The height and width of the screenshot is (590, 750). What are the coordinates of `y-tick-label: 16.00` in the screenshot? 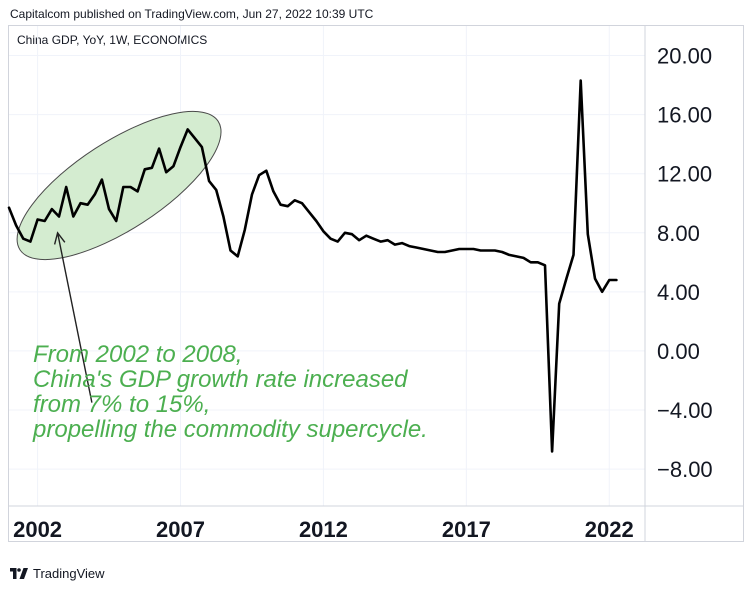 It's located at (684, 115).